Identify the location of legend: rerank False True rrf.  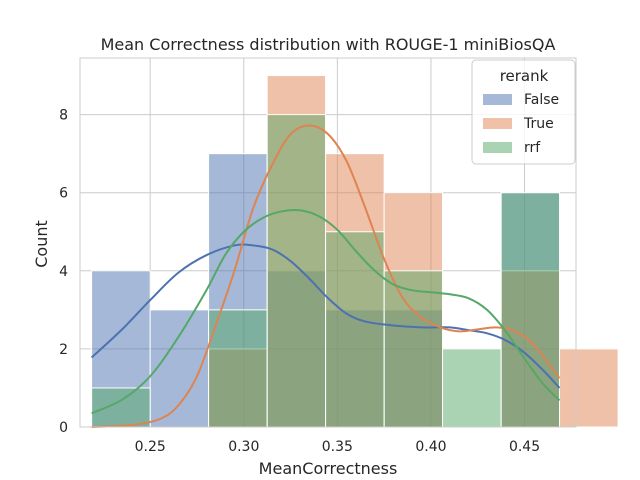
(523, 112).